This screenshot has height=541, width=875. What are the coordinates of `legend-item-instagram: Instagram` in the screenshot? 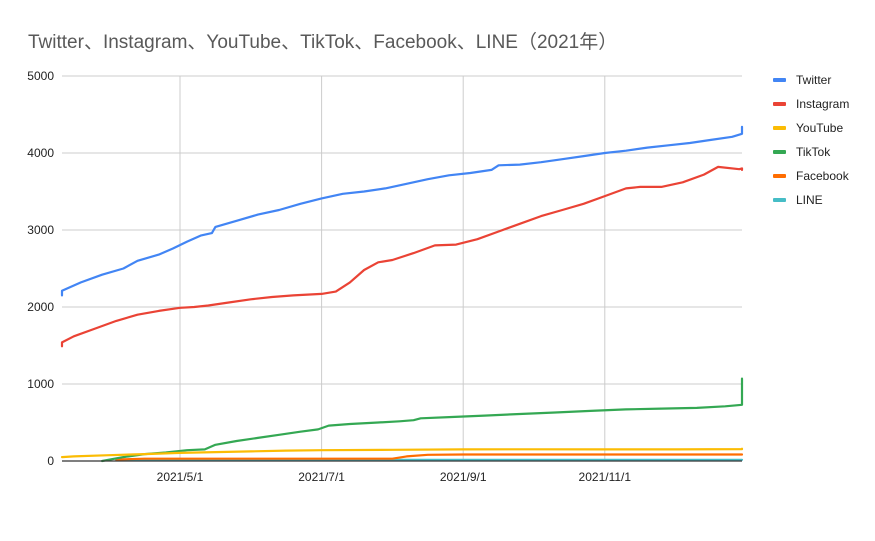 It's located at (811, 104).